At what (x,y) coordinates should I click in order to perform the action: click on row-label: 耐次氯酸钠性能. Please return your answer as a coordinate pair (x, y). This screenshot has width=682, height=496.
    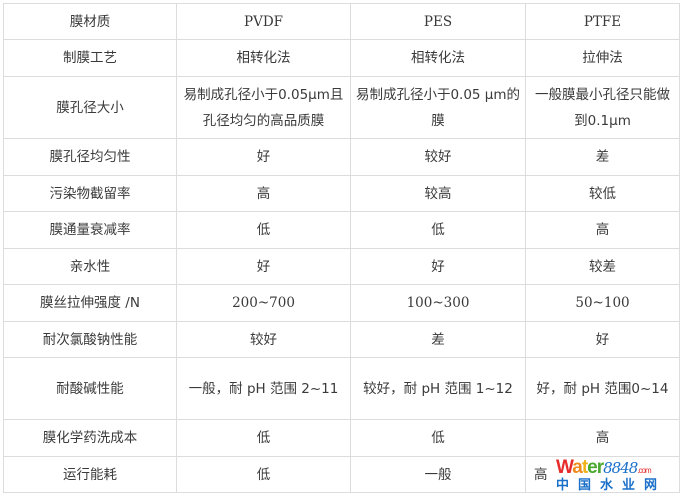
    Looking at the image, I should click on (90, 339).